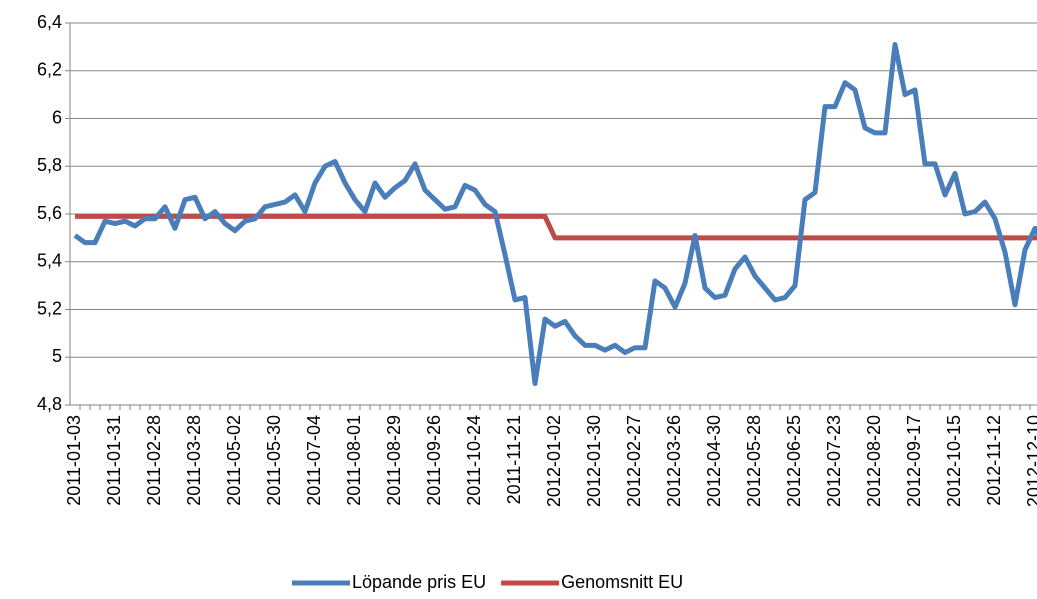 Image resolution: width=1037 pixels, height=599 pixels. What do you see at coordinates (622, 582) in the screenshot?
I see `legend-label: Genomsnitt EU` at bounding box center [622, 582].